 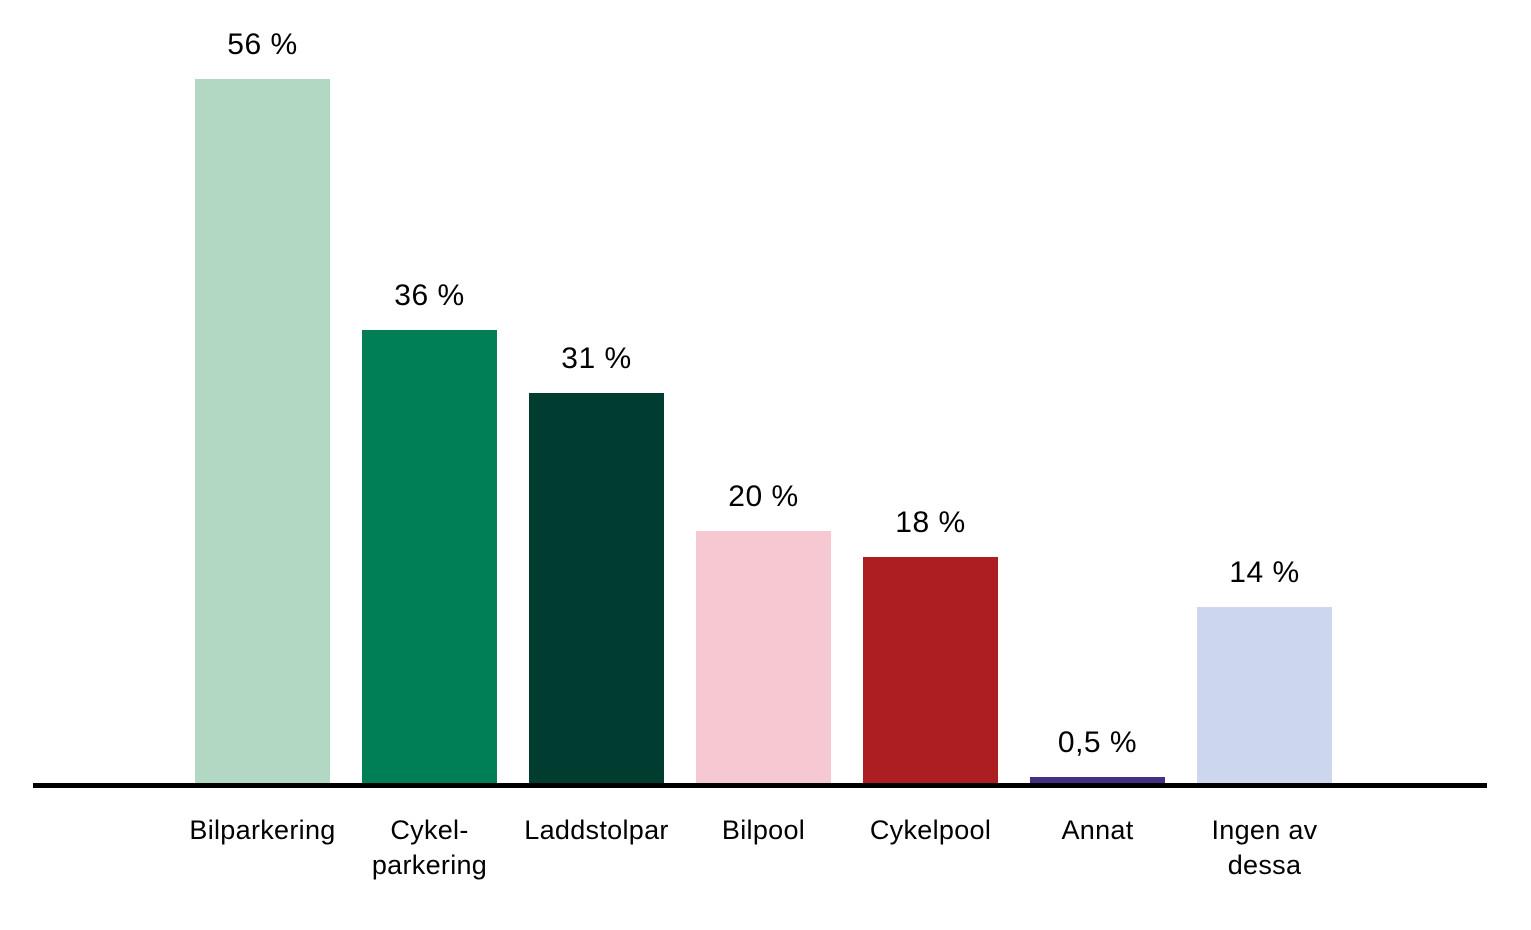 I want to click on bar-group-bilparkering: 56 % Bilparkering, so click(x=262, y=465).